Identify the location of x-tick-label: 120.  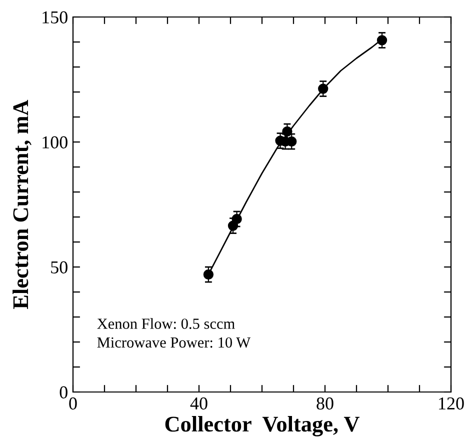
(451, 403).